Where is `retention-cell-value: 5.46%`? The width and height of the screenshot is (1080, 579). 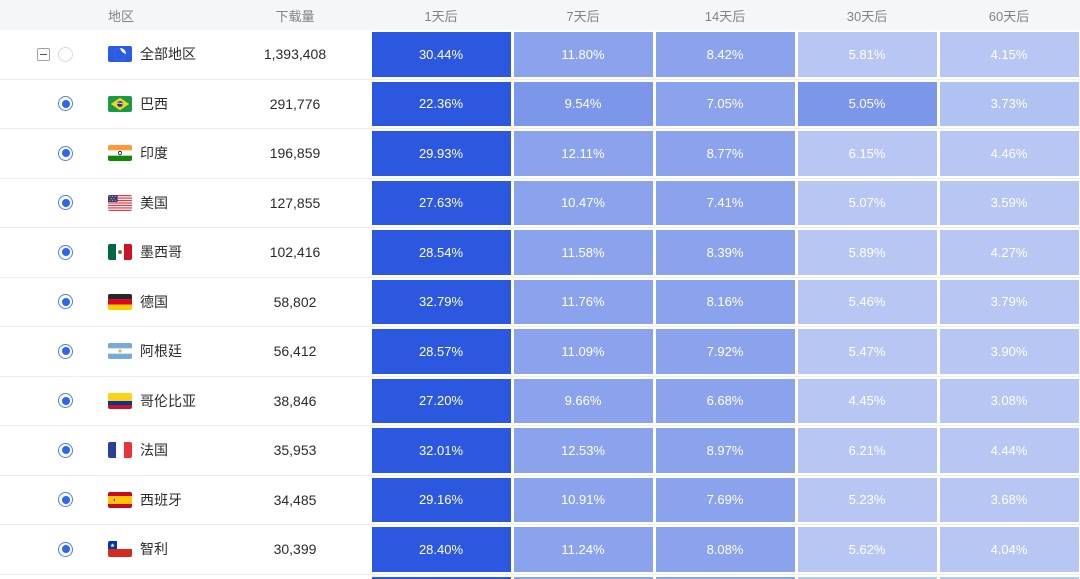 retention-cell-value: 5.46% is located at coordinates (867, 301).